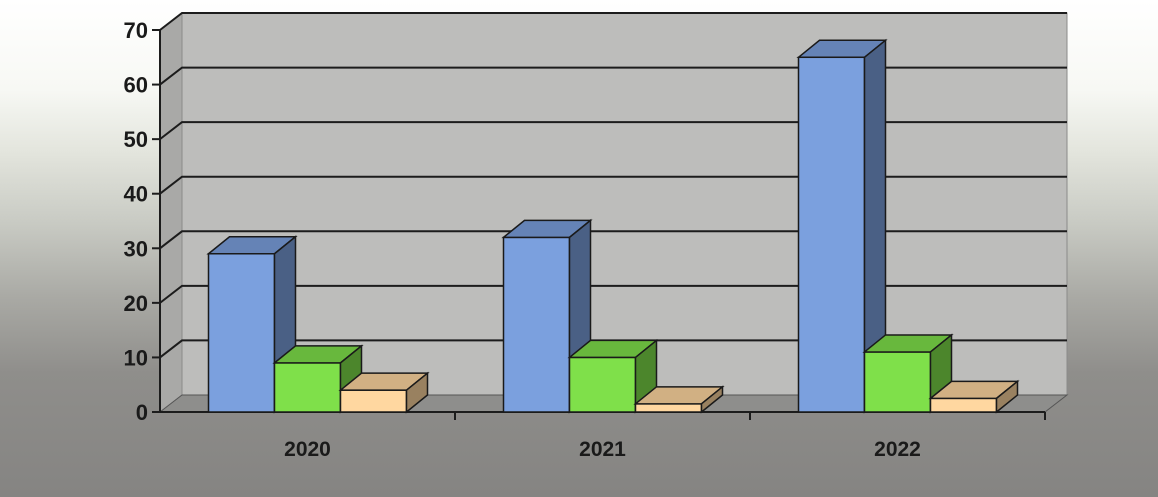 Image resolution: width=1158 pixels, height=497 pixels. What do you see at coordinates (136, 248) in the screenshot?
I see `y-tick-label: 30` at bounding box center [136, 248].